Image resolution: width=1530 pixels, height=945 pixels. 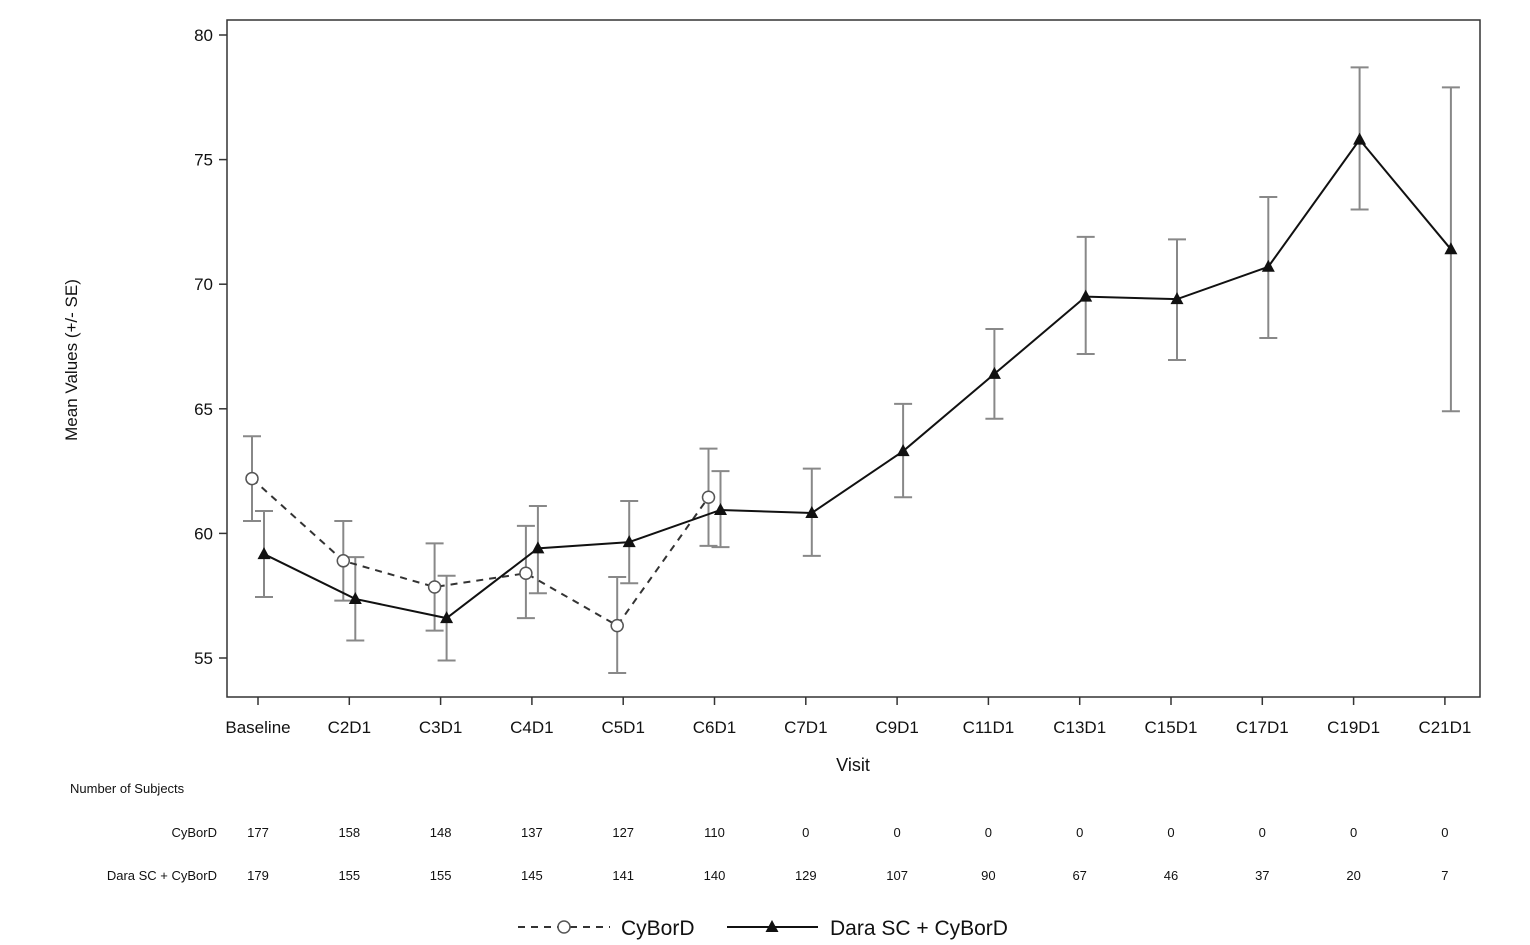 I want to click on y-tick-label: 70, so click(x=203, y=284).